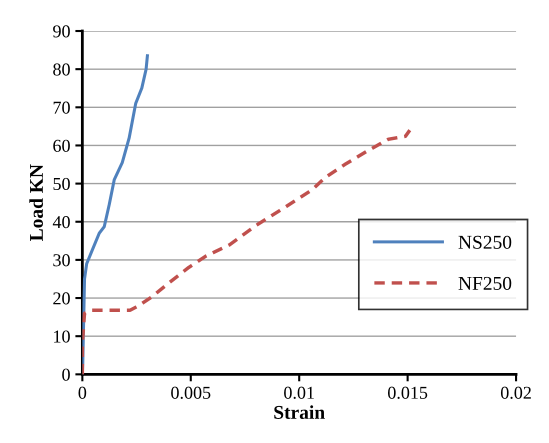 The image size is (549, 443). What do you see at coordinates (190, 392) in the screenshot?
I see `x-tick-label: 0.005` at bounding box center [190, 392].